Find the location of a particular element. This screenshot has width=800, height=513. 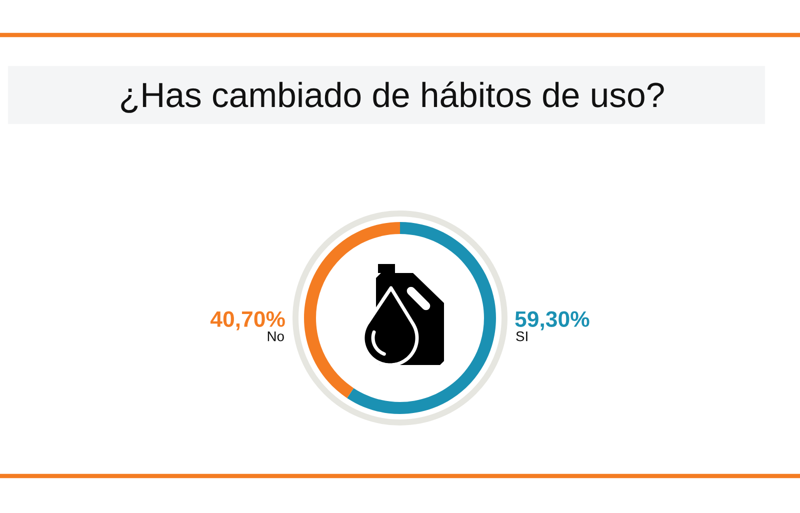

slice-label: No is located at coordinates (276, 337).